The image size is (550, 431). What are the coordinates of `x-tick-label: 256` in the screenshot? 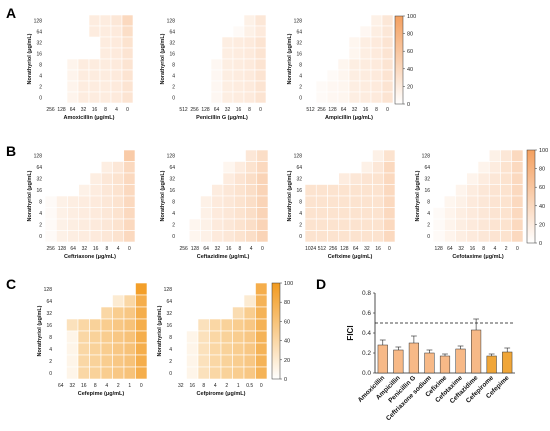 It's located at (183, 249).